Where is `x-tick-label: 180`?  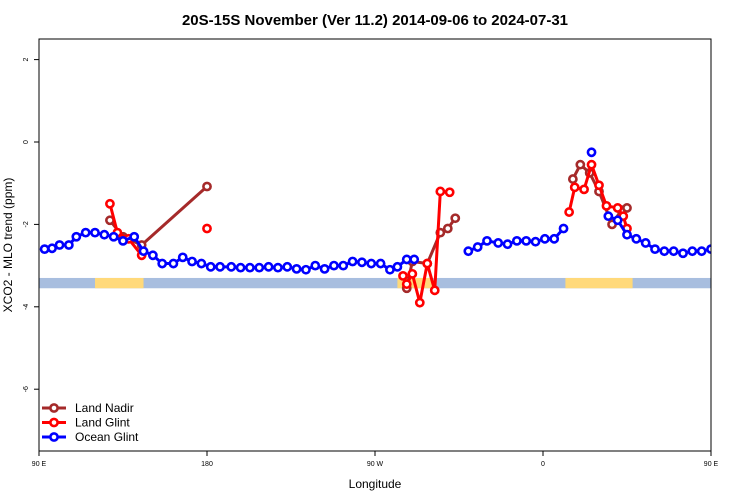
x-tick-label: 180 is located at coordinates (207, 464).